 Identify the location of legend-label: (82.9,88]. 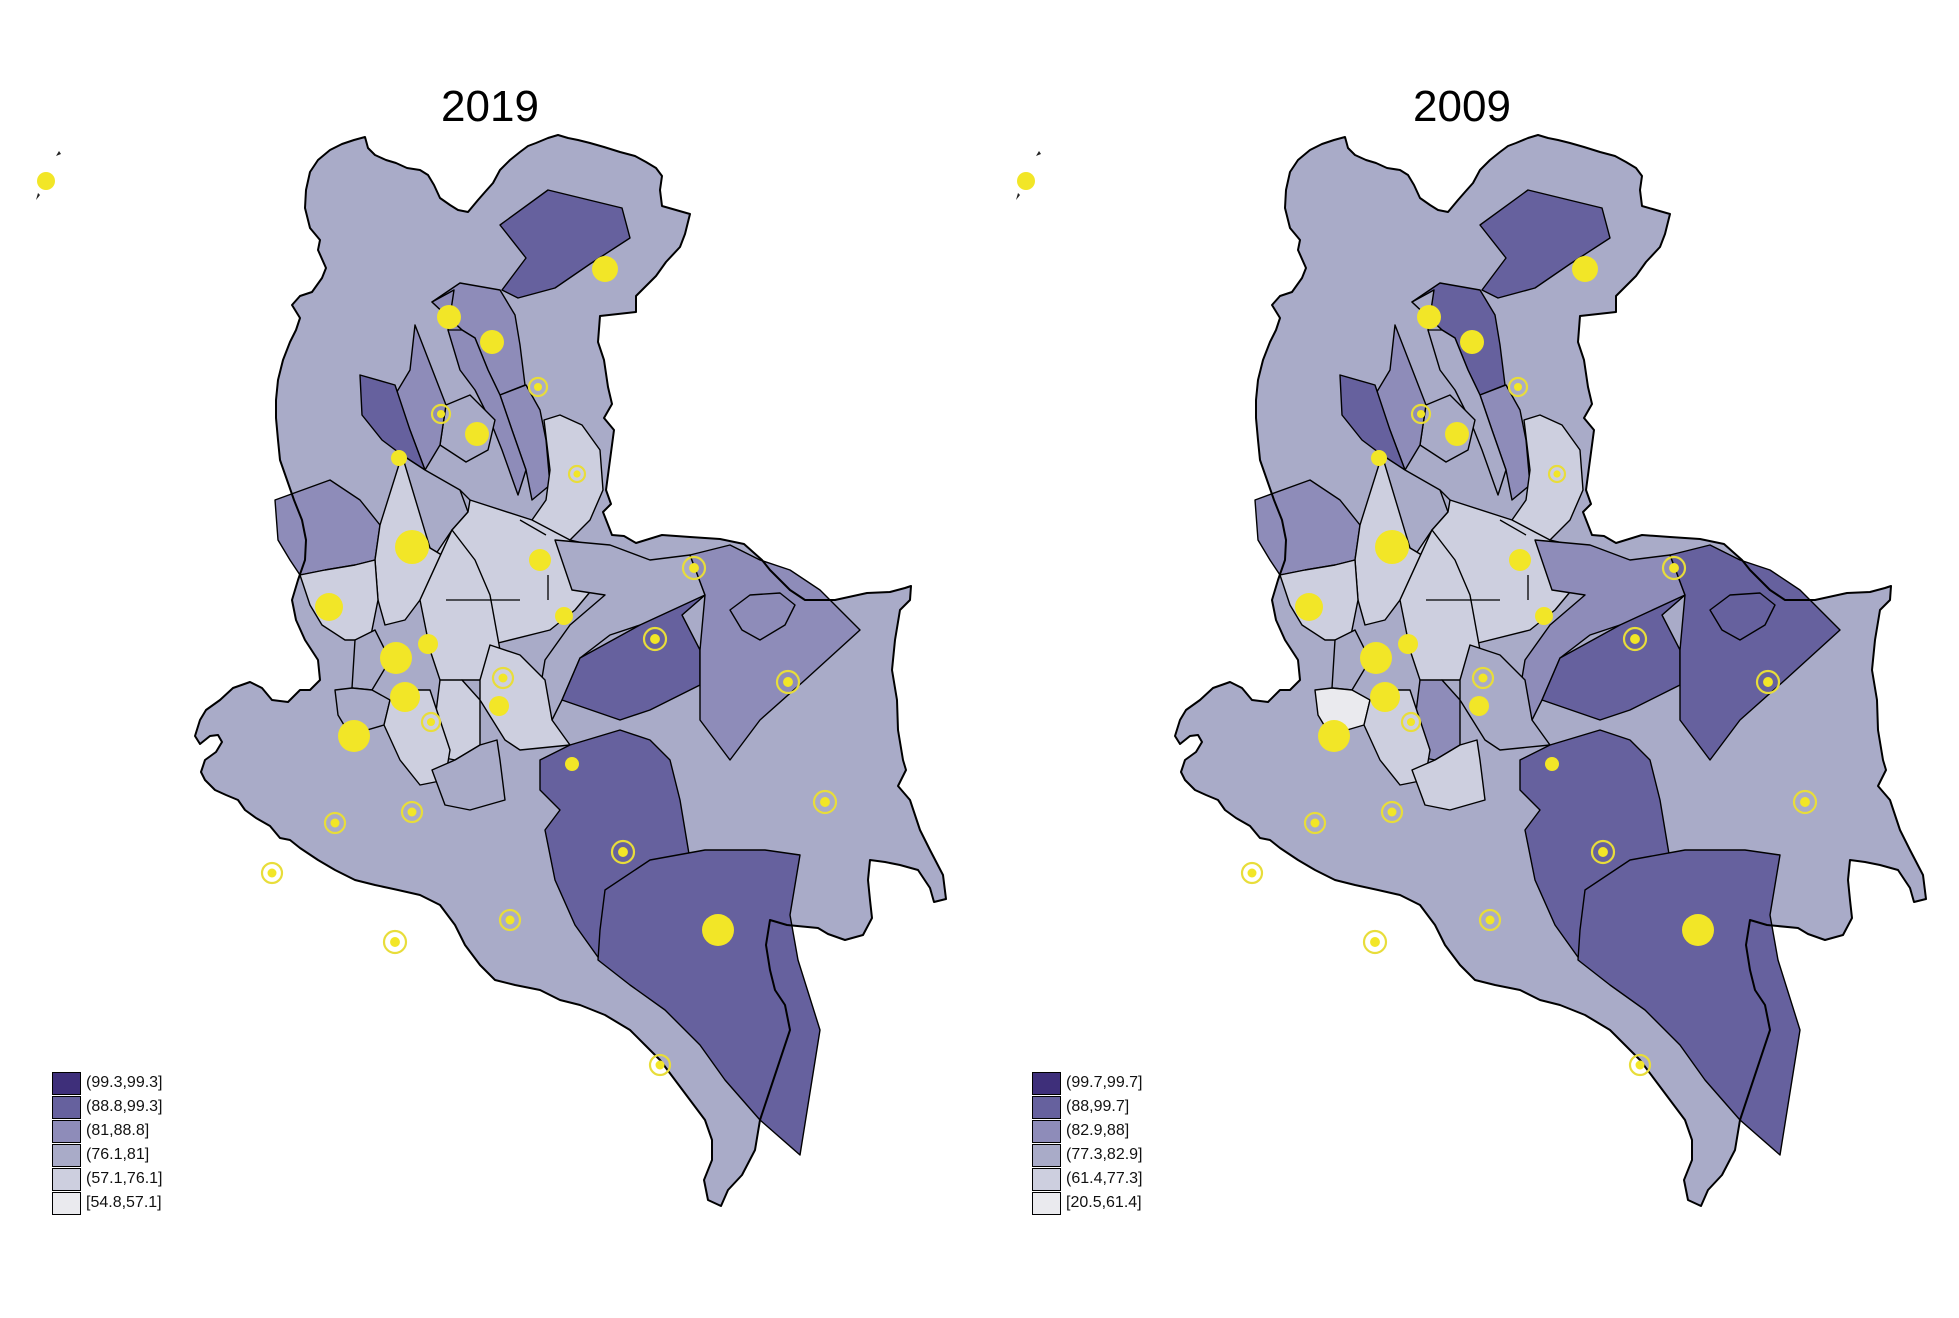
(1098, 1130).